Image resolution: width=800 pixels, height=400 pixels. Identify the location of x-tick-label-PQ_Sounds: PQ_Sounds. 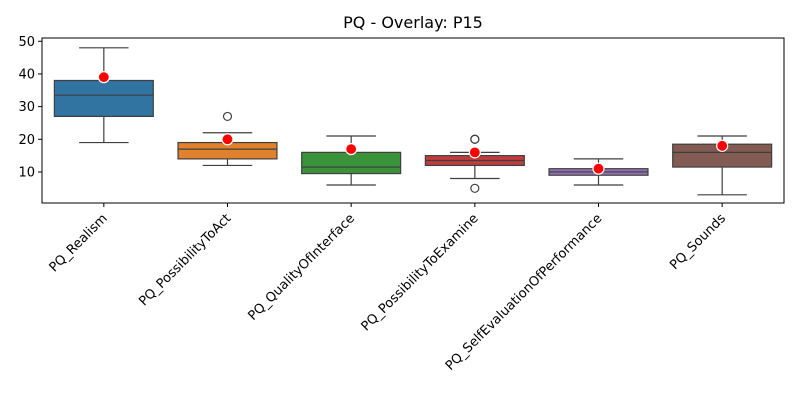
(698, 242).